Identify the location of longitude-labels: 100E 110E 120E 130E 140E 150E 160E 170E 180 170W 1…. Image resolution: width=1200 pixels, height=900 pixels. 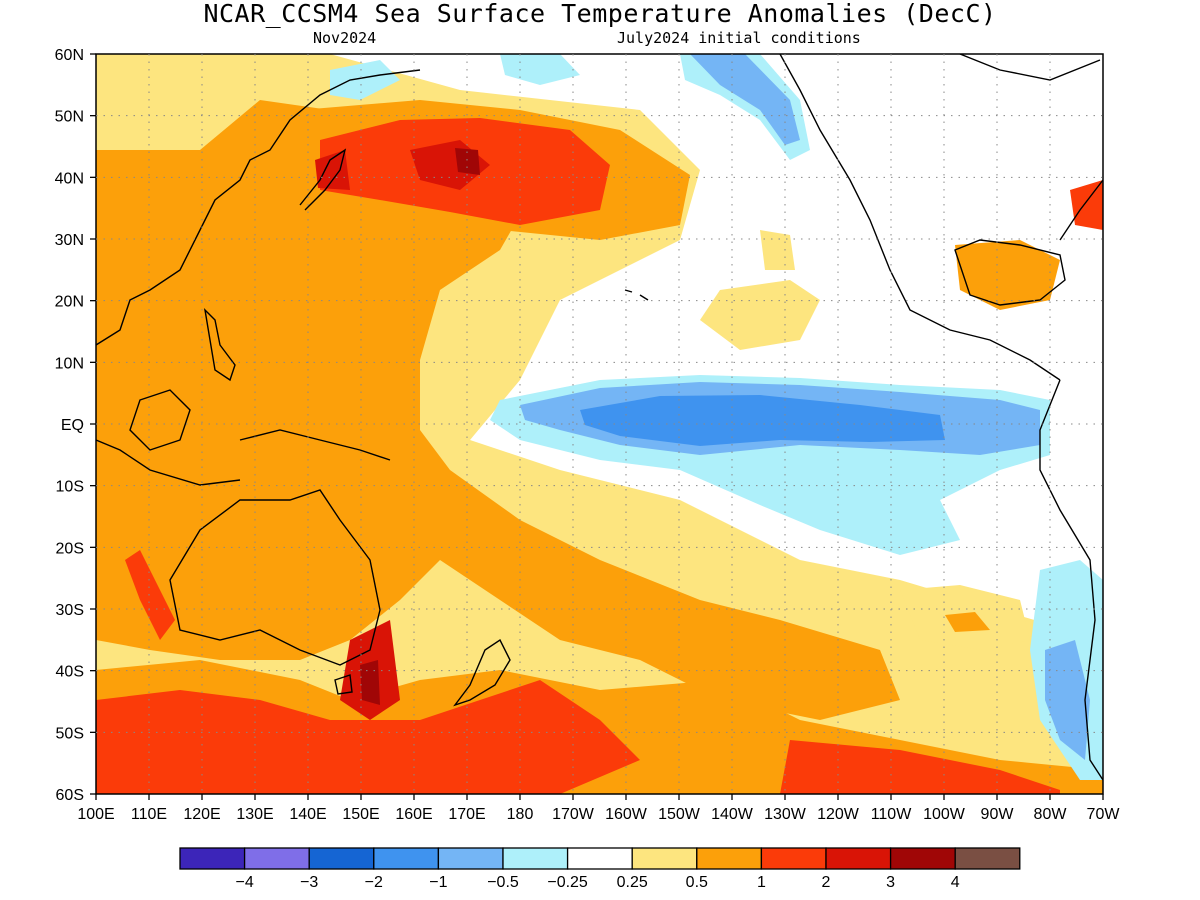
(598, 808).